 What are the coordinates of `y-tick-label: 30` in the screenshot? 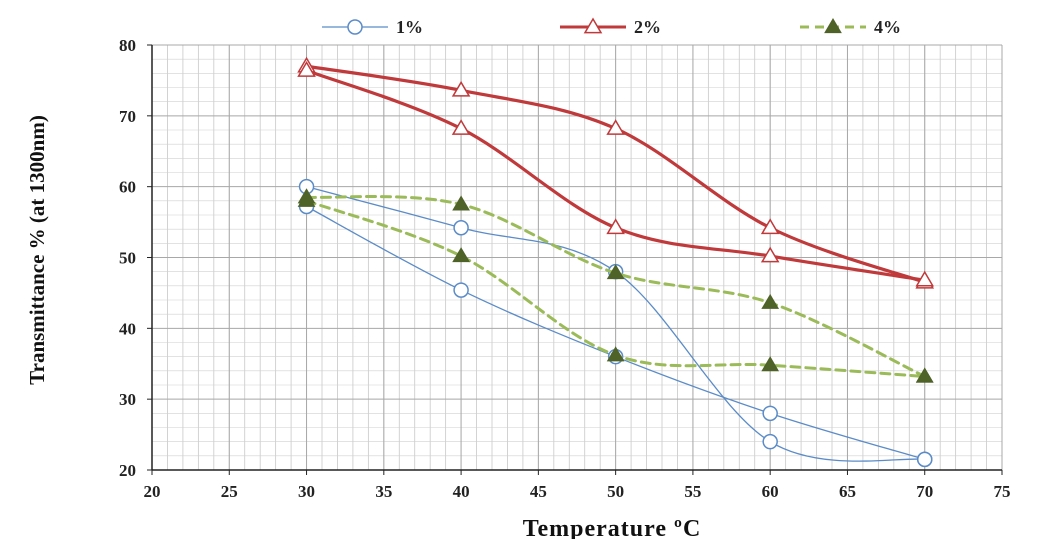 It's located at (127, 399).